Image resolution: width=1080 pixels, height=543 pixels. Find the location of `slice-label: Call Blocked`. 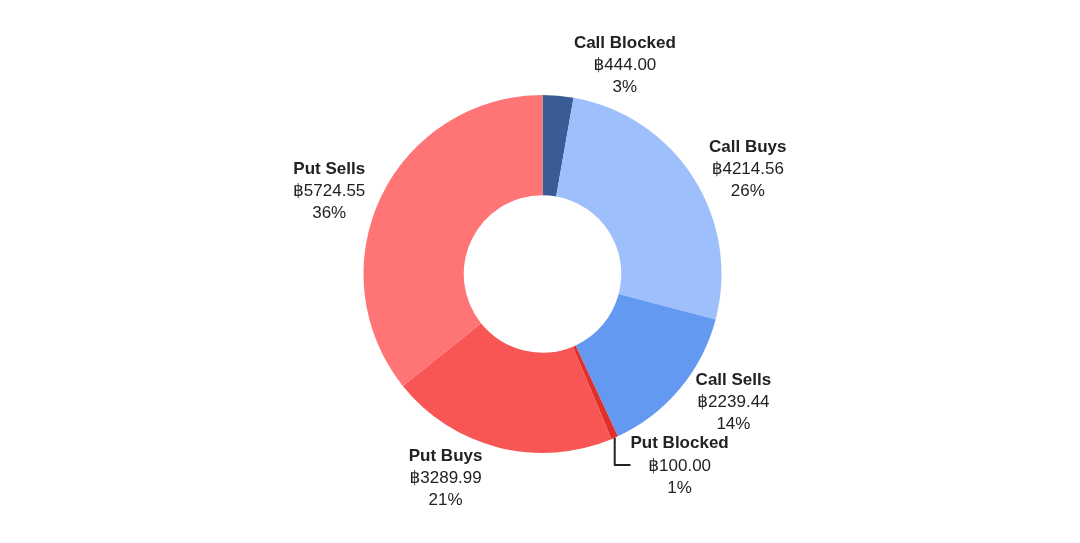

slice-label: Call Blocked is located at coordinates (624, 42).